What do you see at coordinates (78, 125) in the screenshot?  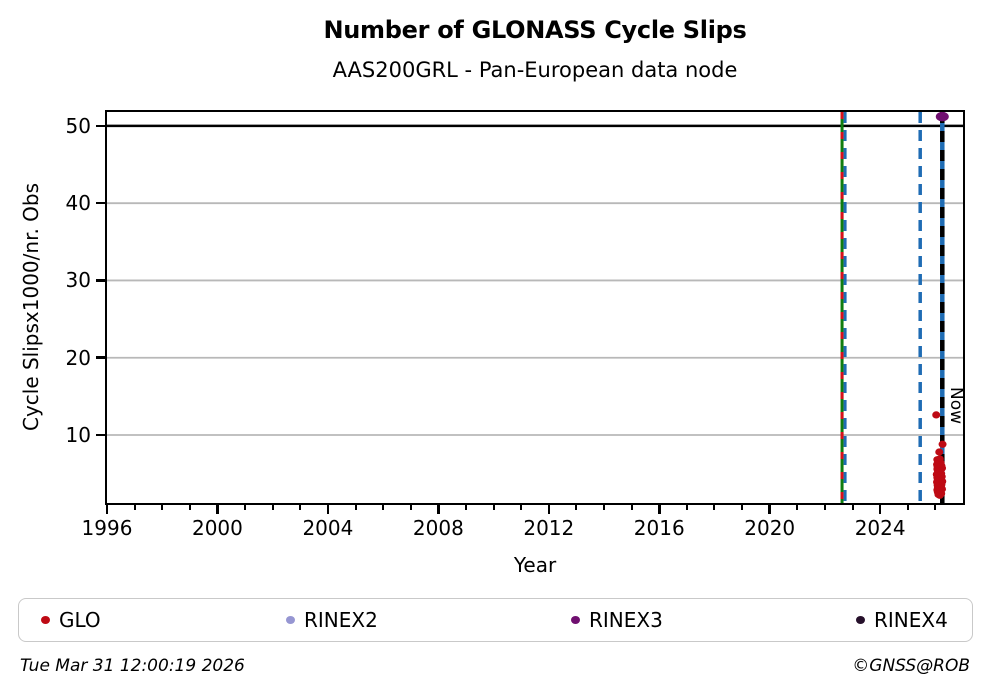 I see `y-tick-label: 50` at bounding box center [78, 125].